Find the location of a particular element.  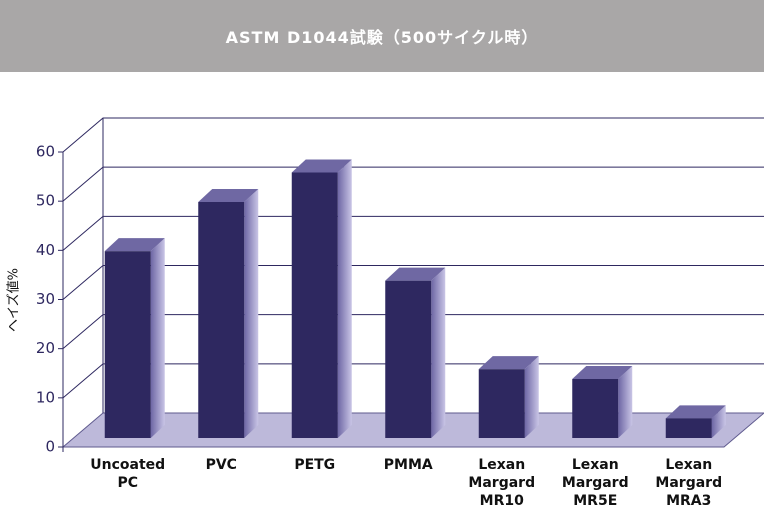

x-tick-label: PMMA is located at coordinates (408, 465).